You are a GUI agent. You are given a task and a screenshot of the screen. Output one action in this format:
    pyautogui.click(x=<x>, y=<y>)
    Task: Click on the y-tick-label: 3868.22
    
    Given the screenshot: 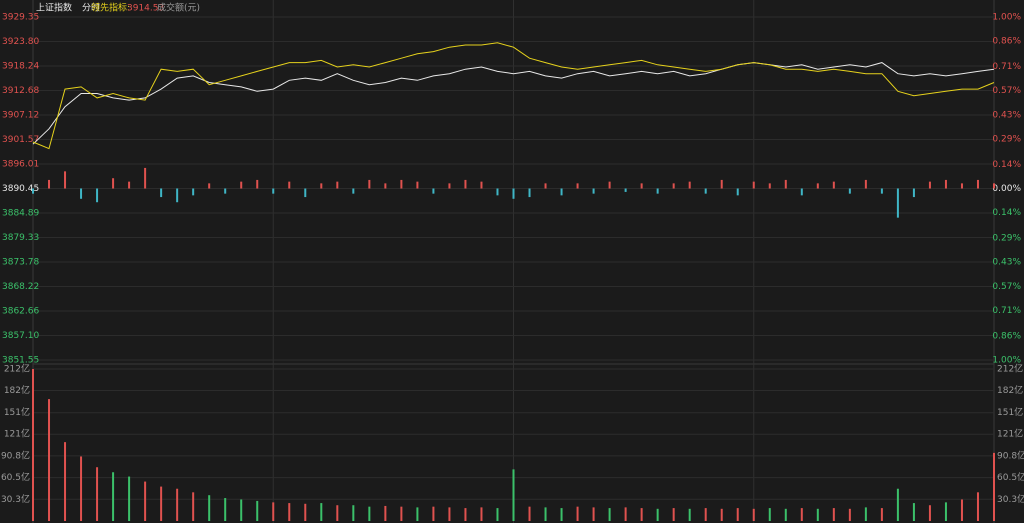 What is the action you would take?
    pyautogui.click(x=20, y=287)
    